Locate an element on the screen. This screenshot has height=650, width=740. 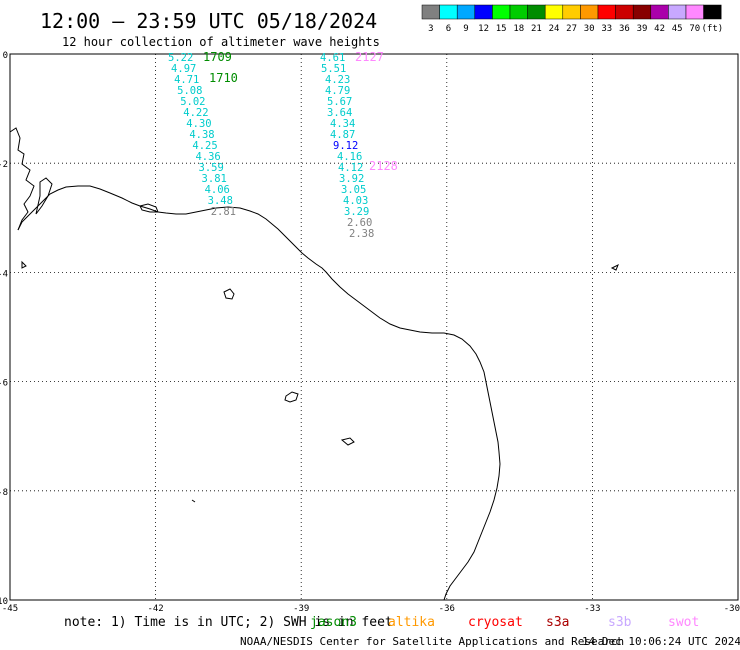
lon-label: -33 is located at coordinates (592, 609).